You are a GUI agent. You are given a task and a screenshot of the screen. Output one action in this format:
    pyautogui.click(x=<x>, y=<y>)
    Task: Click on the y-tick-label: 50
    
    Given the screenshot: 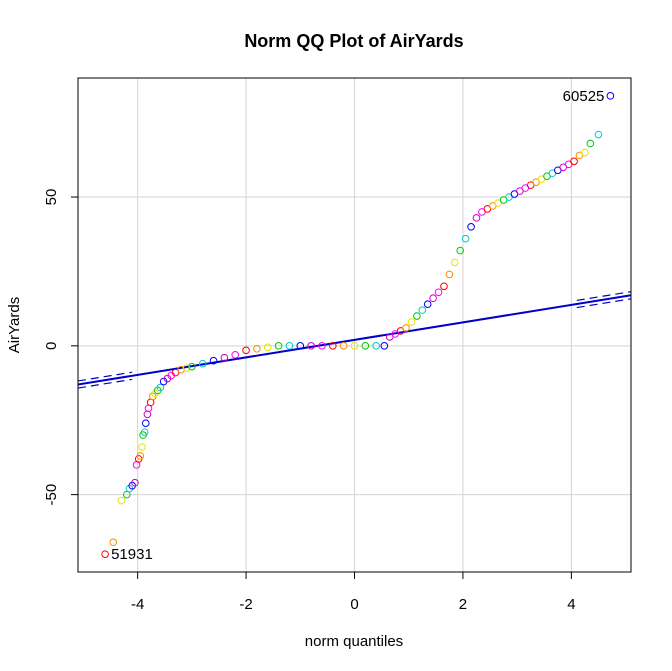 What is the action you would take?
    pyautogui.click(x=51, y=197)
    